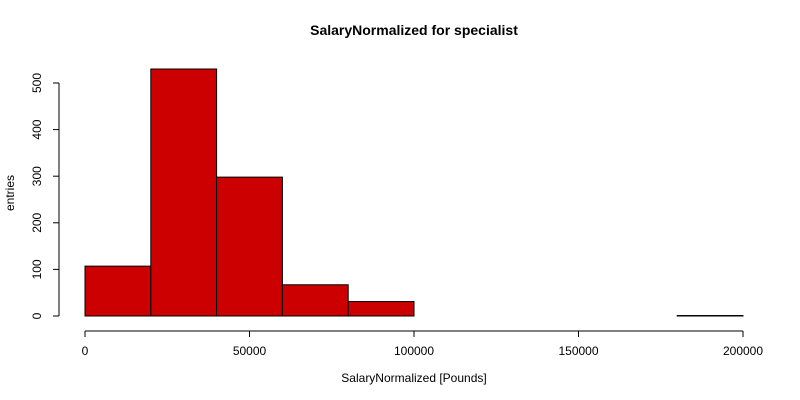 Image resolution: width=800 pixels, height=400 pixels. What do you see at coordinates (37, 222) in the screenshot?
I see `y-tick-label: 200` at bounding box center [37, 222].